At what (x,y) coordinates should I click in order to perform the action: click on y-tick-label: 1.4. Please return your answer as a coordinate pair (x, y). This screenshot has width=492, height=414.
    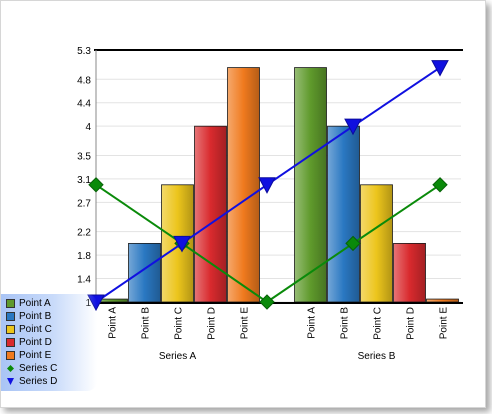
    Looking at the image, I should click on (84, 280).